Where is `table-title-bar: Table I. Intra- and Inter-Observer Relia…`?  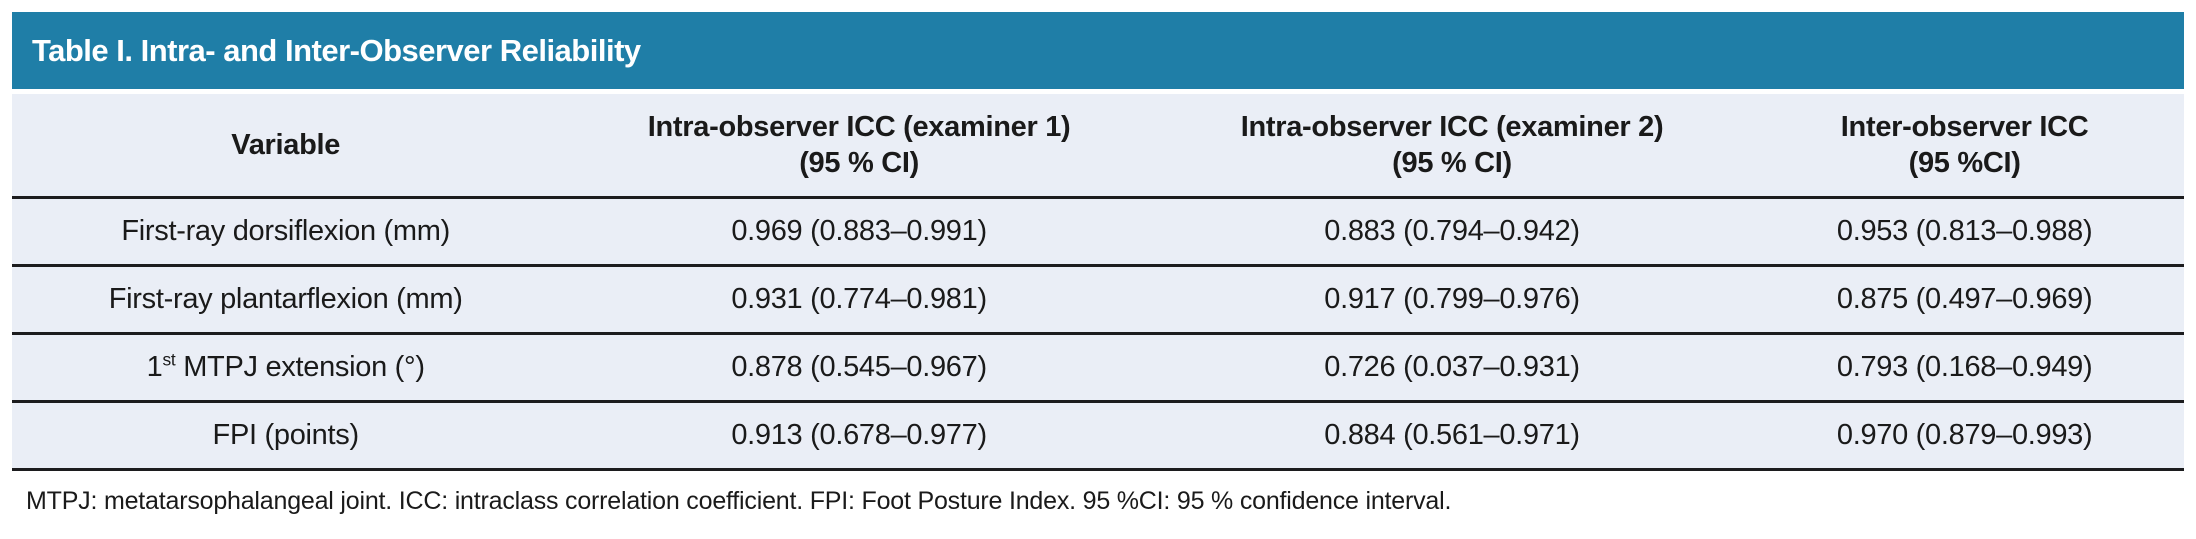 table-title-bar: Table I. Intra- and Inter-Observer Relia… is located at coordinates (1098, 50).